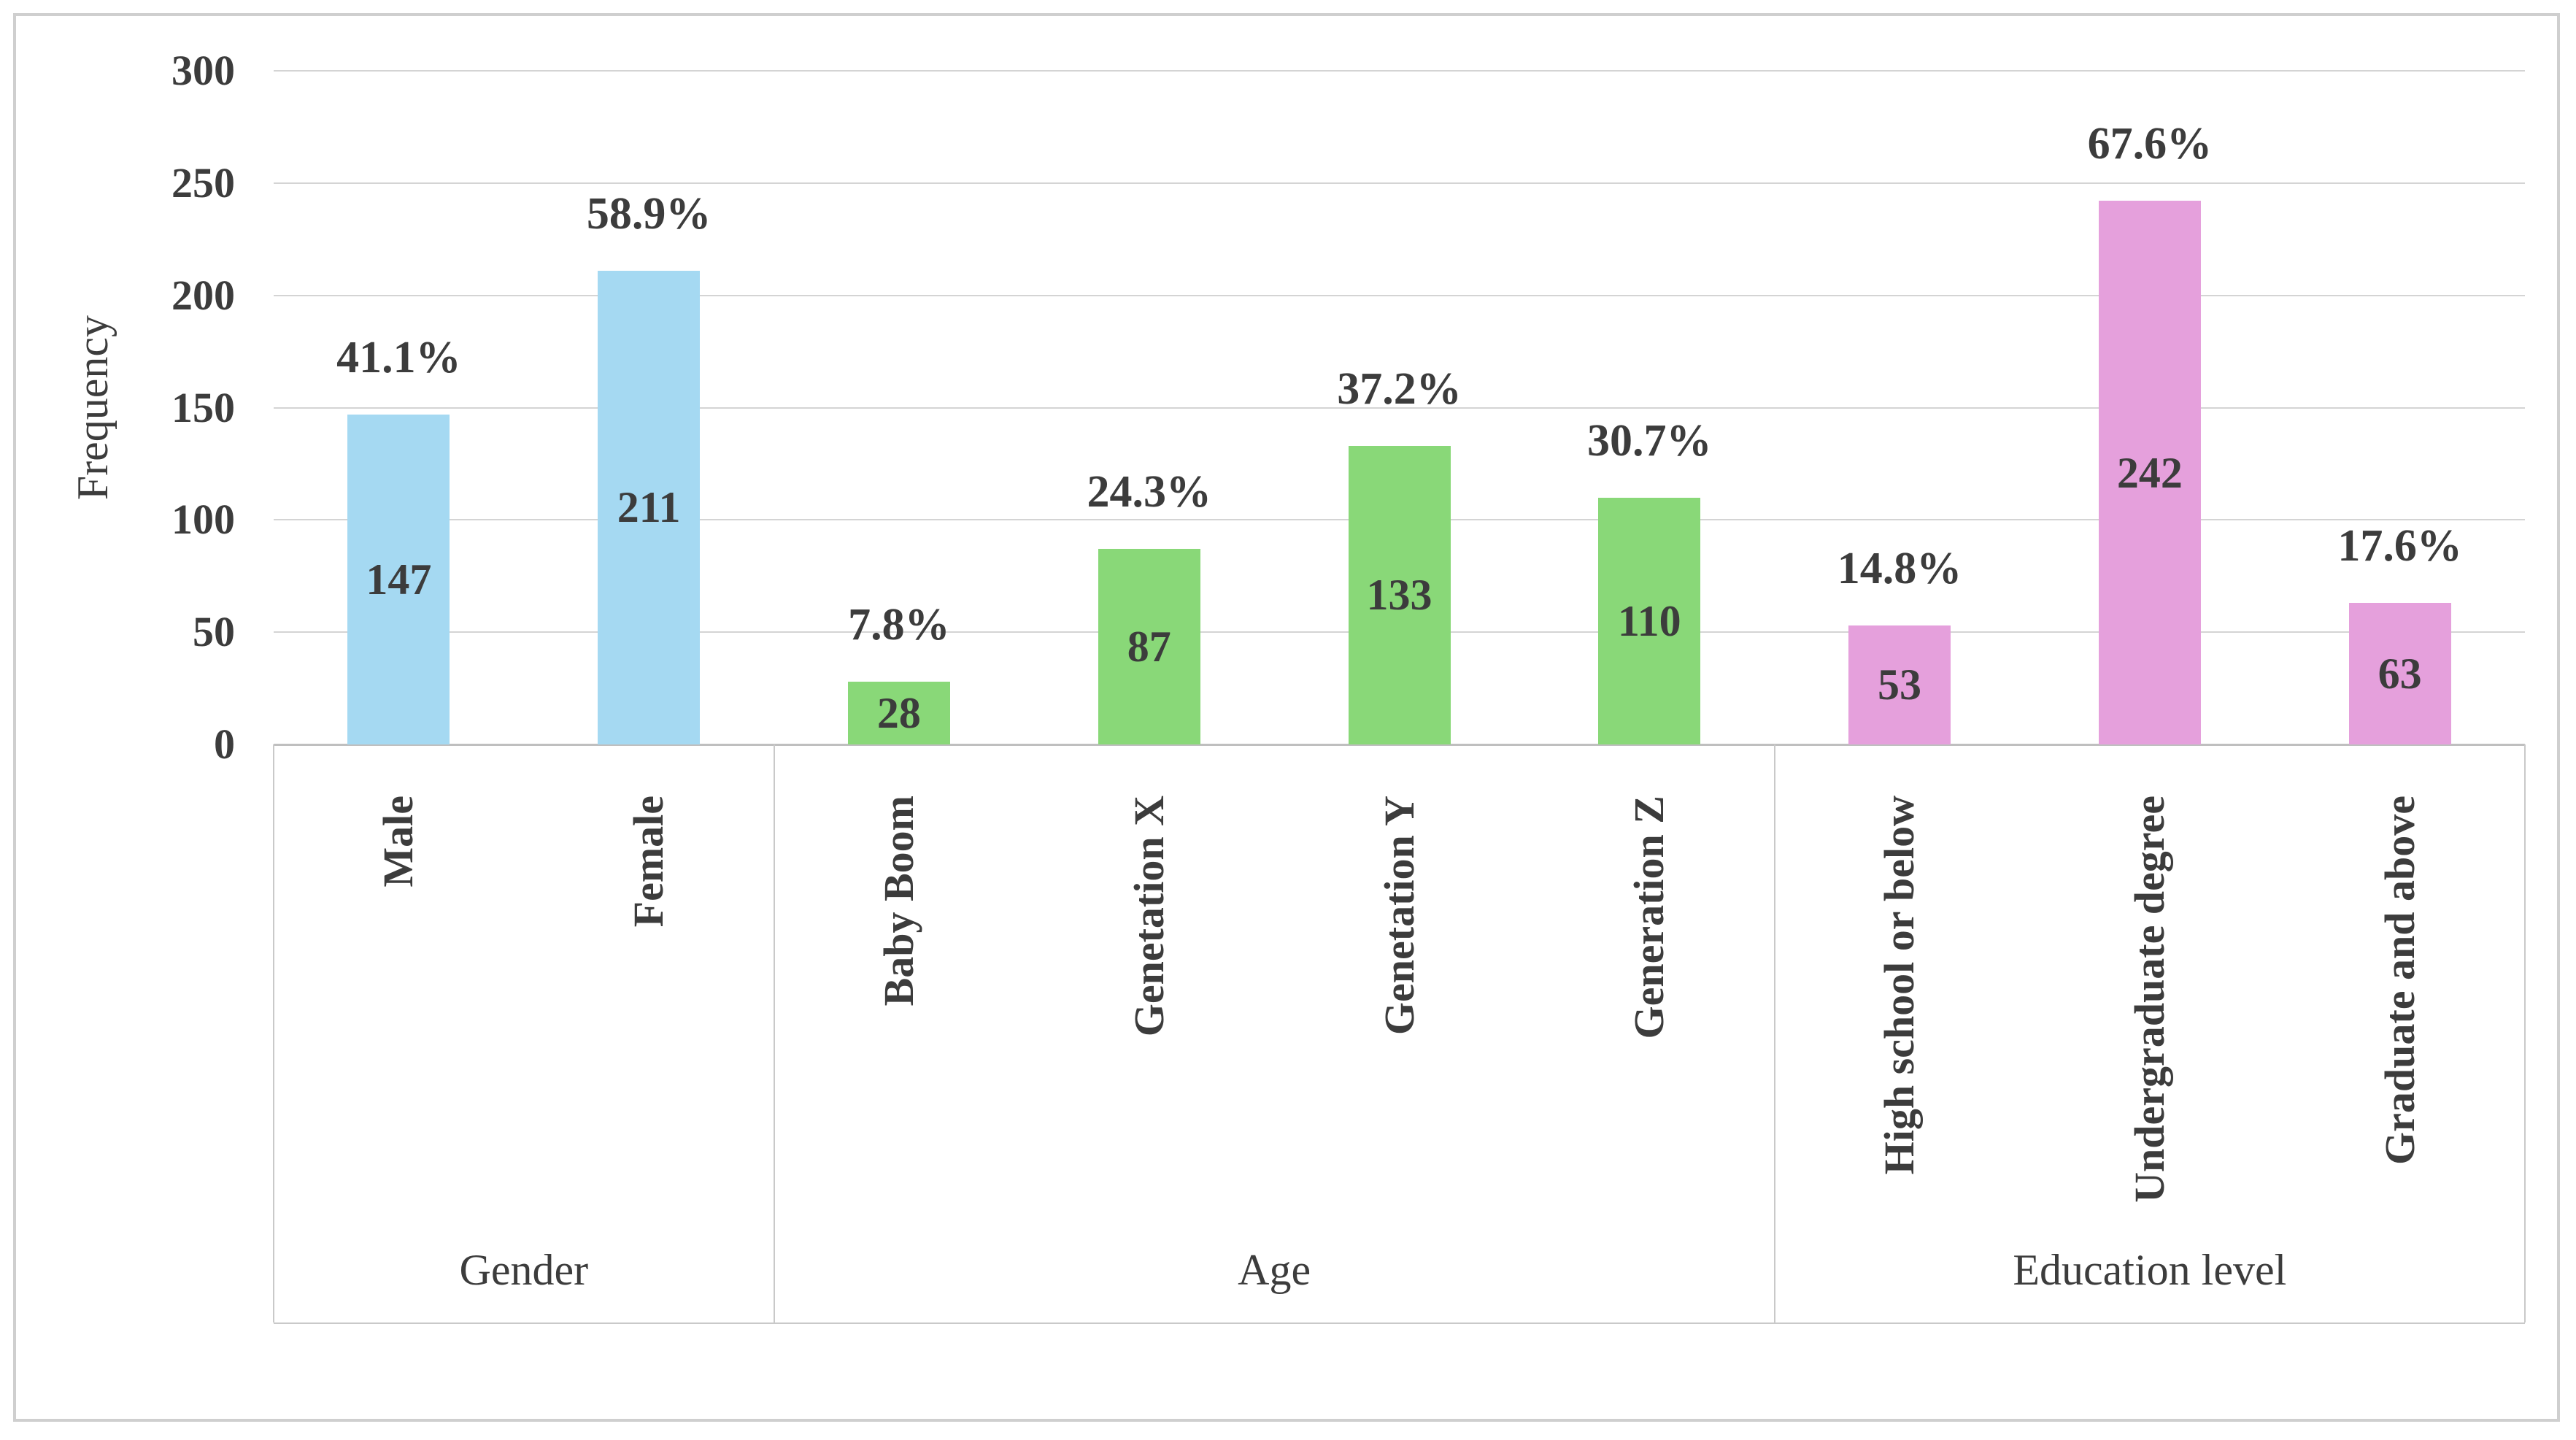 This screenshot has width=2576, height=1440. What do you see at coordinates (898, 901) in the screenshot?
I see `x-category-label-baby-boom: Baby Boom` at bounding box center [898, 901].